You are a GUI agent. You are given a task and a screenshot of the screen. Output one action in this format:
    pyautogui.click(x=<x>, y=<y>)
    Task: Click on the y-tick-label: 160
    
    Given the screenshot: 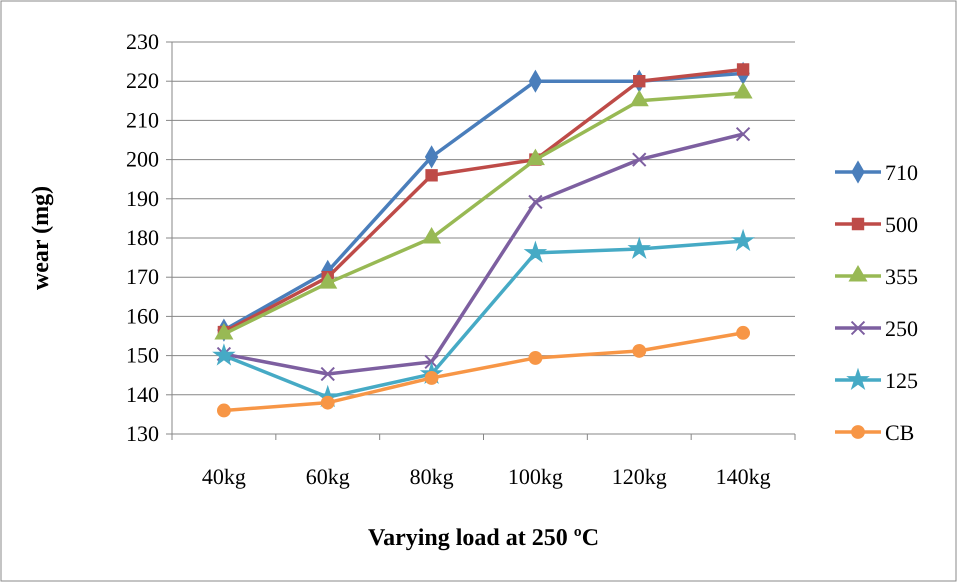 What is the action you would take?
    pyautogui.click(x=142, y=315)
    